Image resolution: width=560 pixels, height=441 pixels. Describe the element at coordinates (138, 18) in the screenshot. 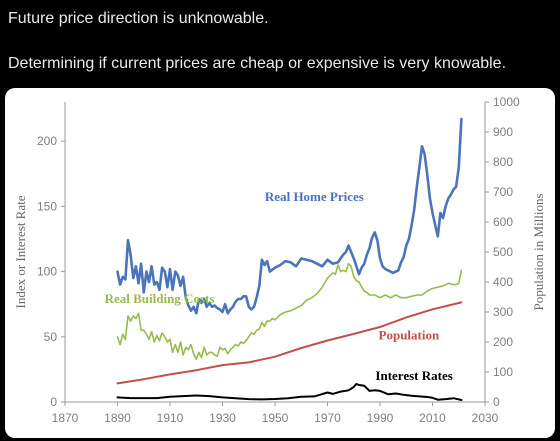

I see `post-text-line-1: Future price direction is unknowable.` at that location.